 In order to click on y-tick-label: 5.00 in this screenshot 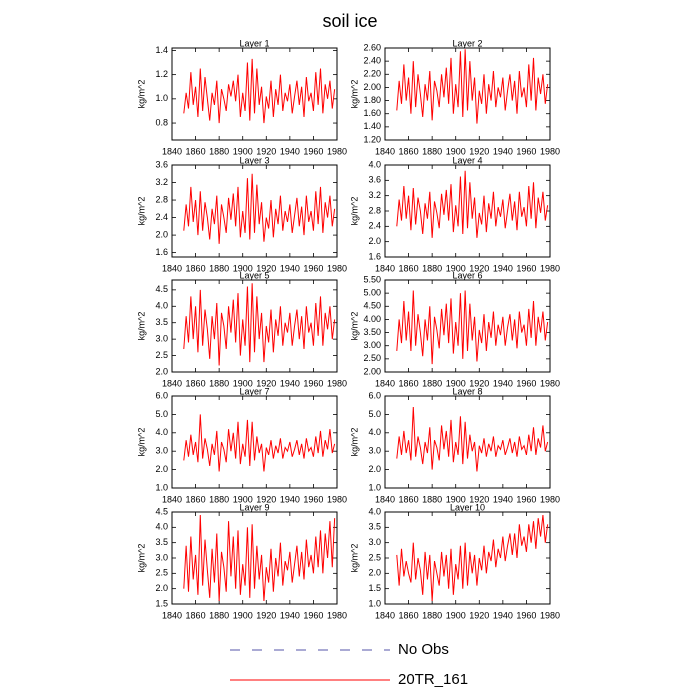, I will do `click(372, 293)`.